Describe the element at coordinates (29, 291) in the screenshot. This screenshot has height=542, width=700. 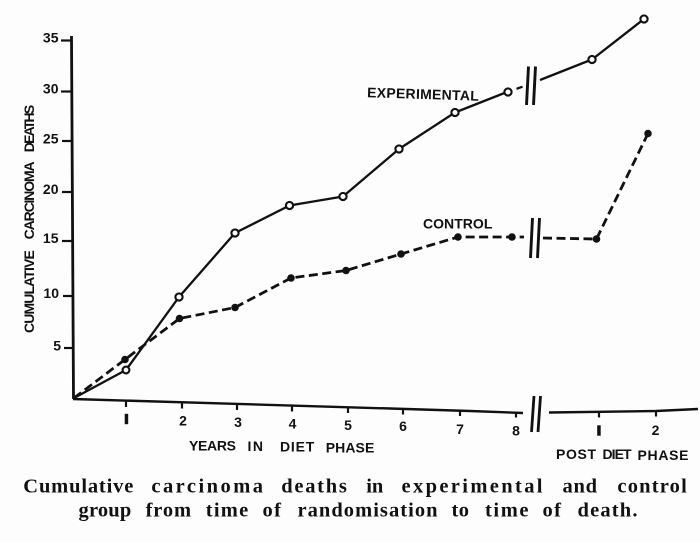
I see `svg-text: CUMULATIVE` at that location.